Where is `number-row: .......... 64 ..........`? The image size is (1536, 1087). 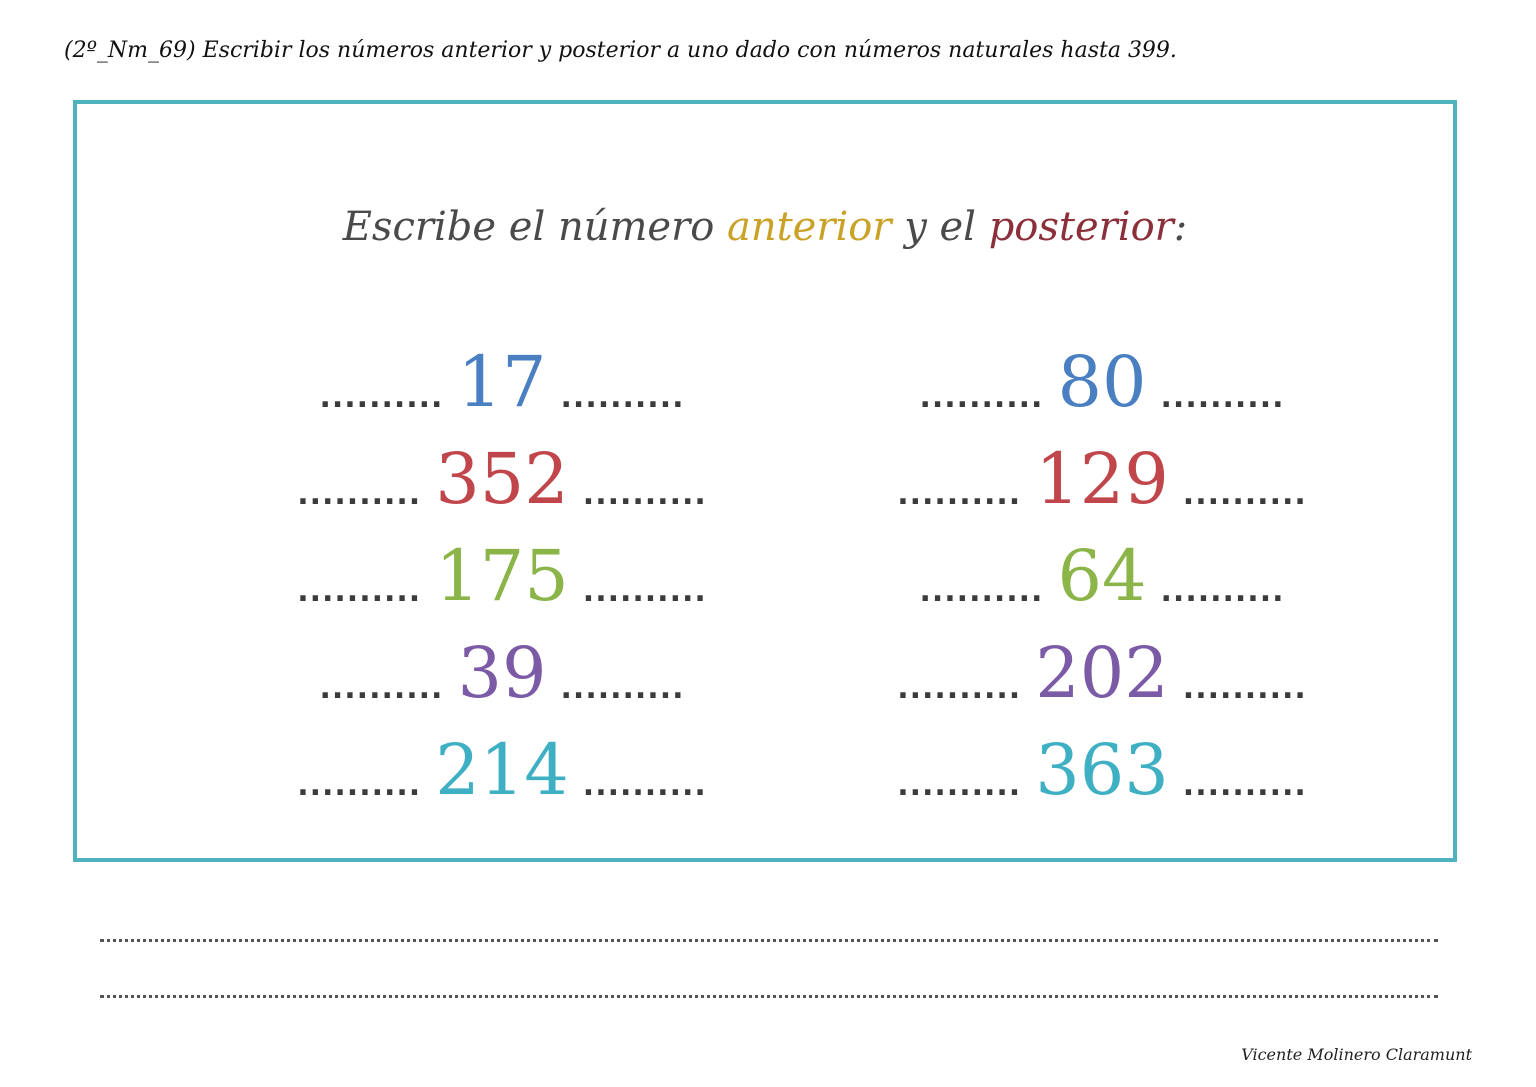
number-row: .......... 64 .......... is located at coordinates (1102, 566).